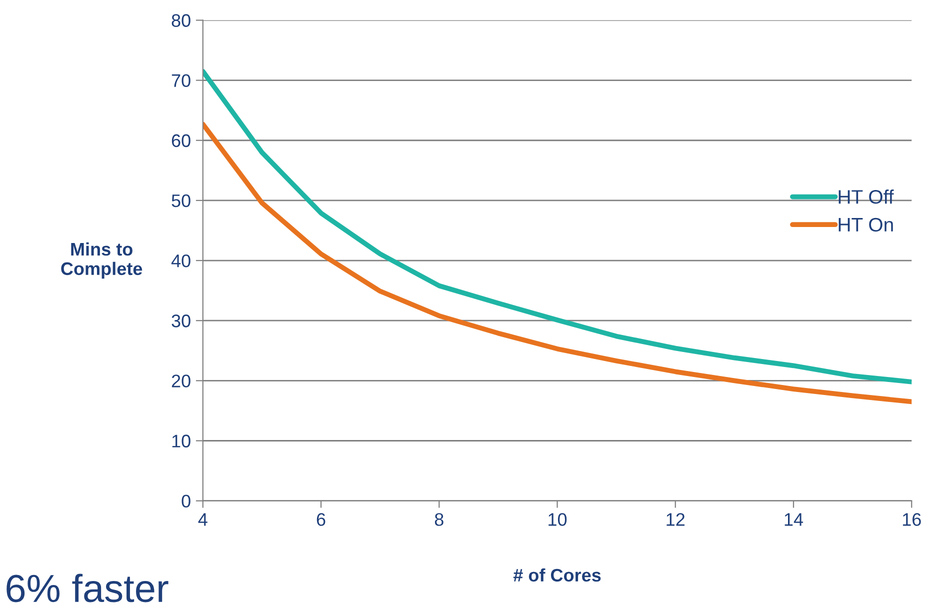 The width and height of the screenshot is (935, 613). What do you see at coordinates (87, 588) in the screenshot?
I see `text: 6% faster` at bounding box center [87, 588].